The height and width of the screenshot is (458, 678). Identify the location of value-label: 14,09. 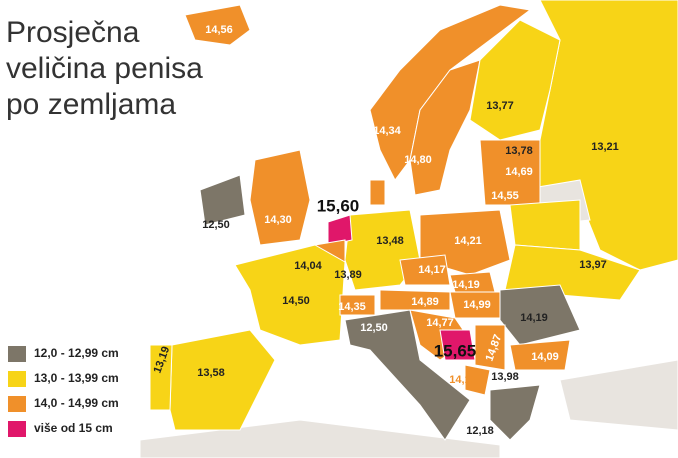
(545, 357).